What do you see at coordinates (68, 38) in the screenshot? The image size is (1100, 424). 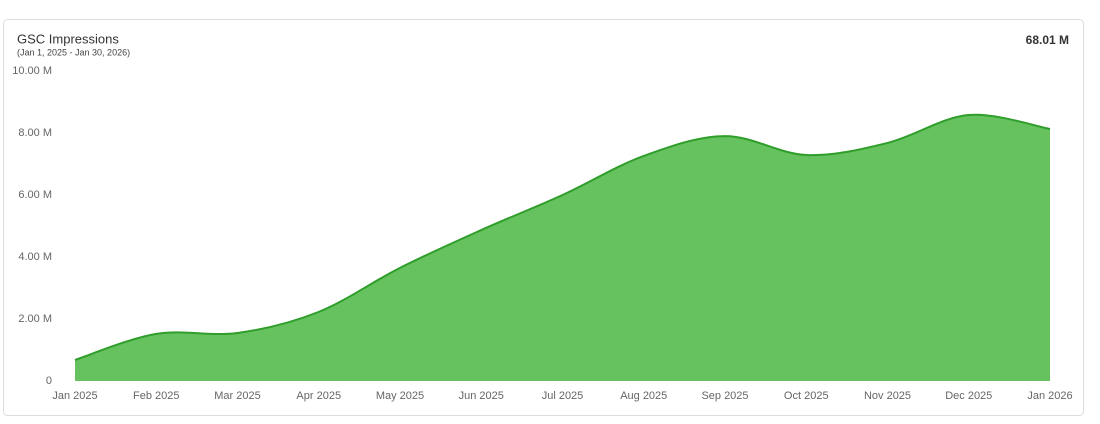 I see `chart-title: GSC Impressions` at bounding box center [68, 38].